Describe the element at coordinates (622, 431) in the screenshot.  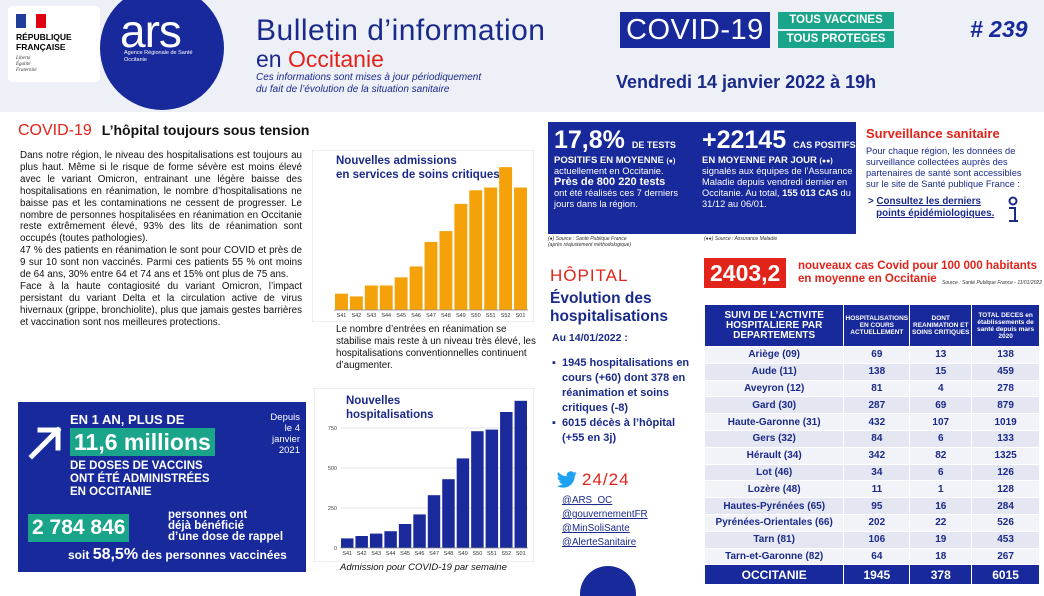
I see `list-item: 6015 décès à l’hôpital (+55 en 3j)` at that location.